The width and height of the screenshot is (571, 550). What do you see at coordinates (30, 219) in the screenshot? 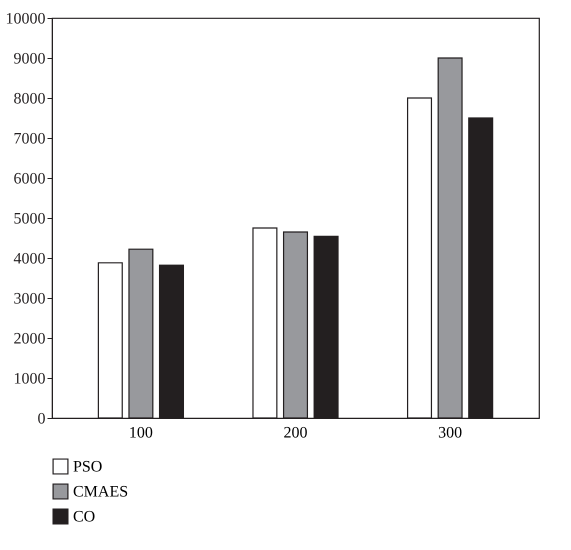
I see `y-tick-label: 5000` at bounding box center [30, 219].